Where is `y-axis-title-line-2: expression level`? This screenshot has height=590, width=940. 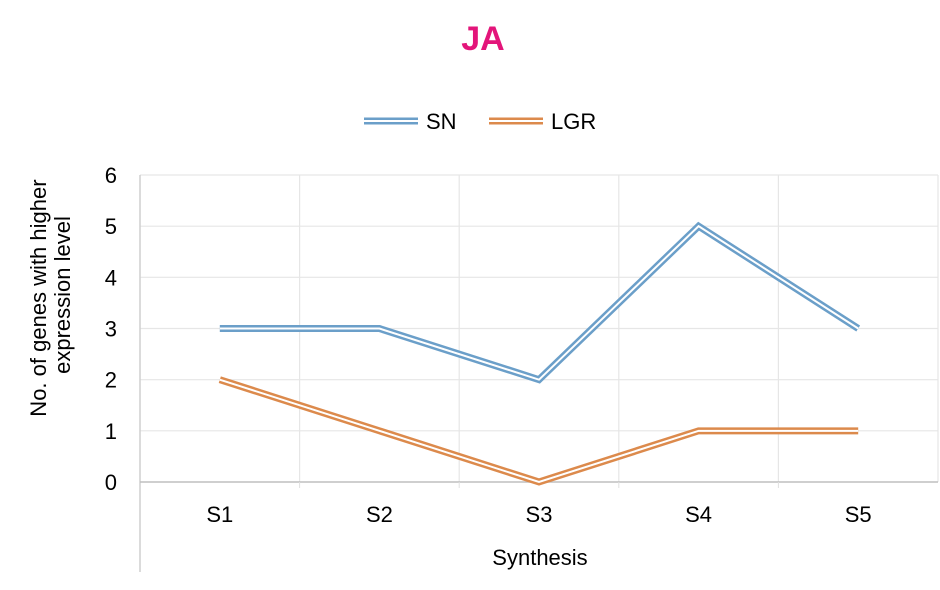 y-axis-title-line-2: expression level is located at coordinates (62, 295).